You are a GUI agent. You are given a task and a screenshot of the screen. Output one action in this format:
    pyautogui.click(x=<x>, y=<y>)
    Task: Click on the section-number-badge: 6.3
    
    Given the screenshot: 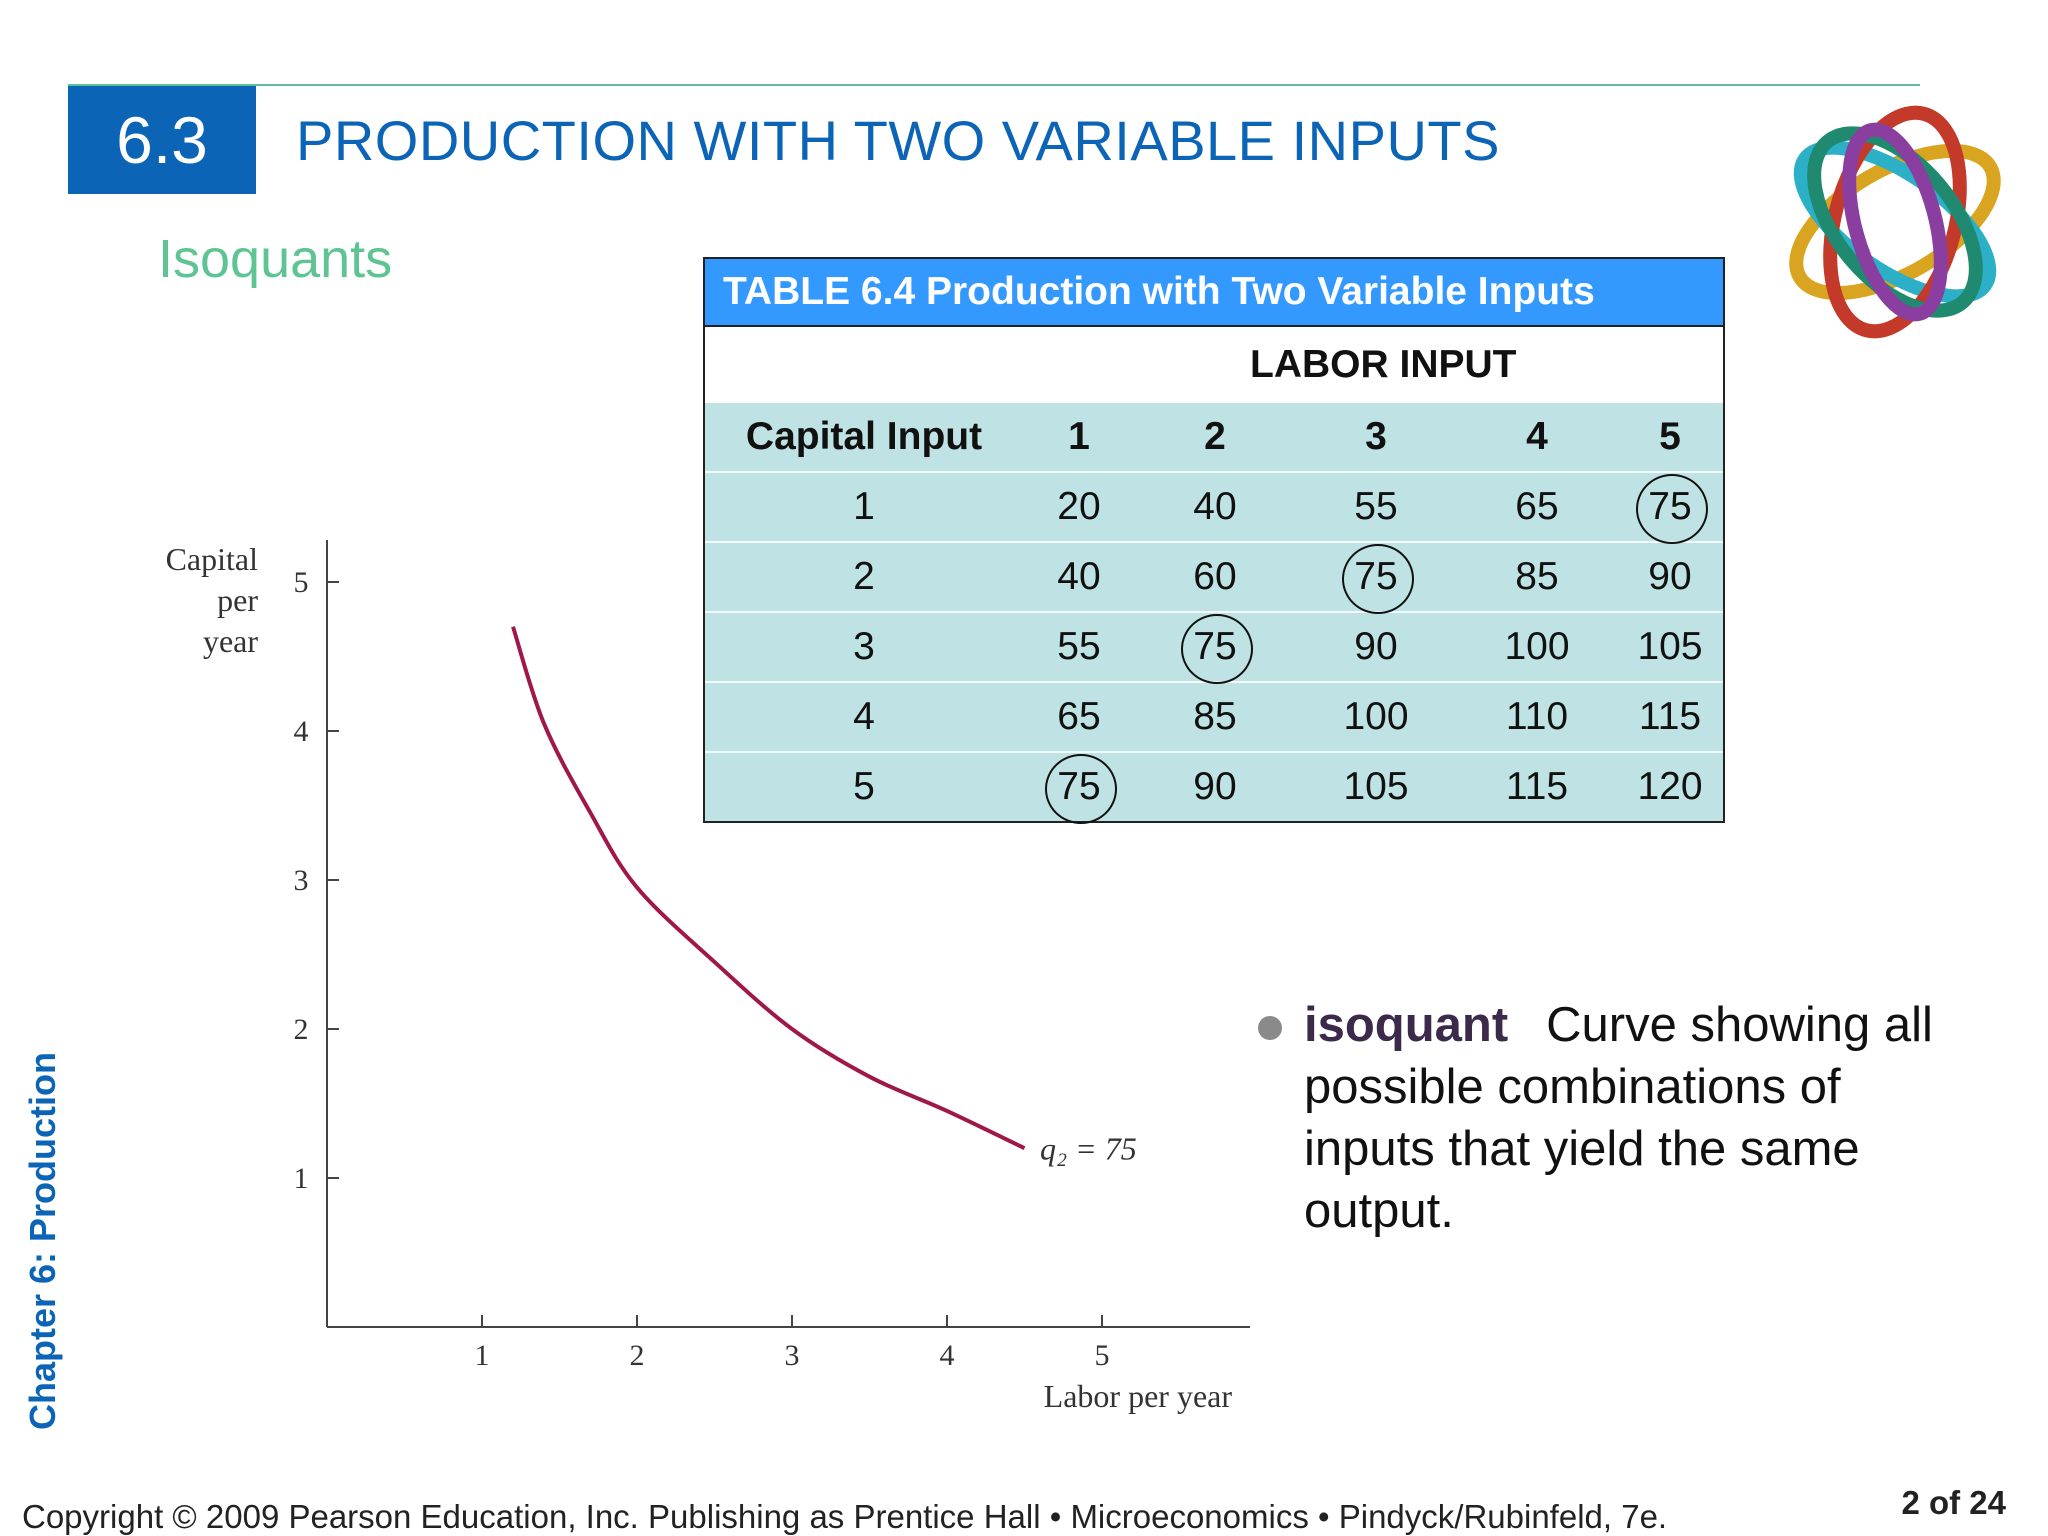 What is the action you would take?
    pyautogui.click(x=162, y=140)
    